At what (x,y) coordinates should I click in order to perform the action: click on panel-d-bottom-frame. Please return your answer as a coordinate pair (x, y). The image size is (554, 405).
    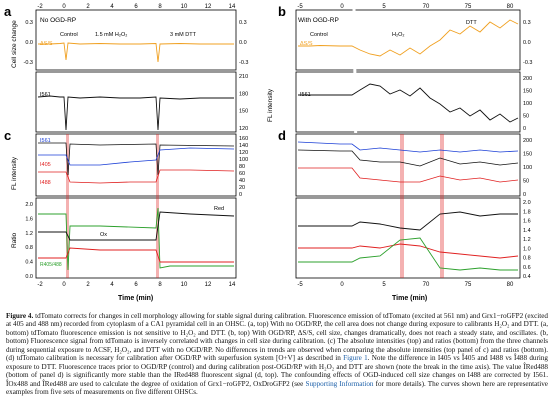
    Looking at the image, I should click on (408, 238).